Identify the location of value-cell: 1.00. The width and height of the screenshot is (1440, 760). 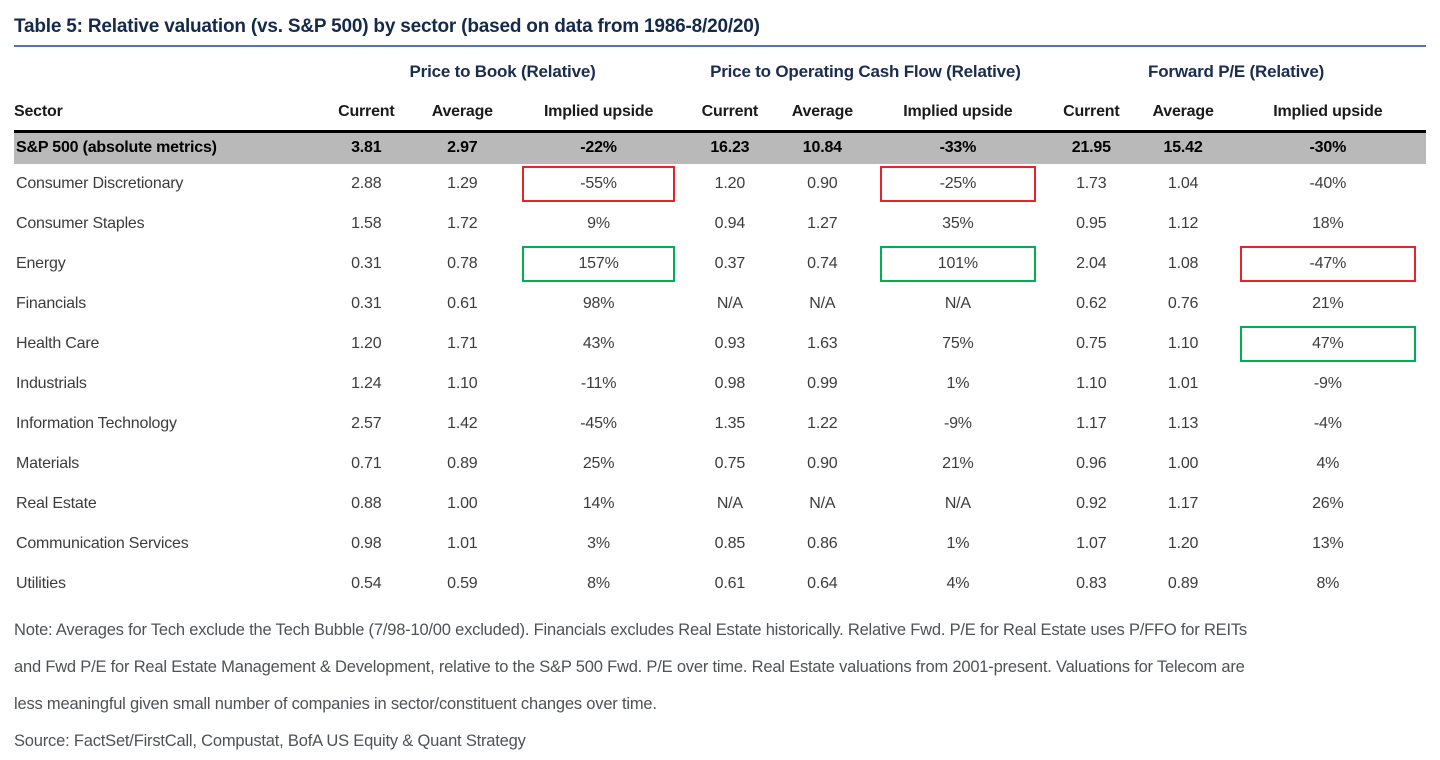
(462, 503).